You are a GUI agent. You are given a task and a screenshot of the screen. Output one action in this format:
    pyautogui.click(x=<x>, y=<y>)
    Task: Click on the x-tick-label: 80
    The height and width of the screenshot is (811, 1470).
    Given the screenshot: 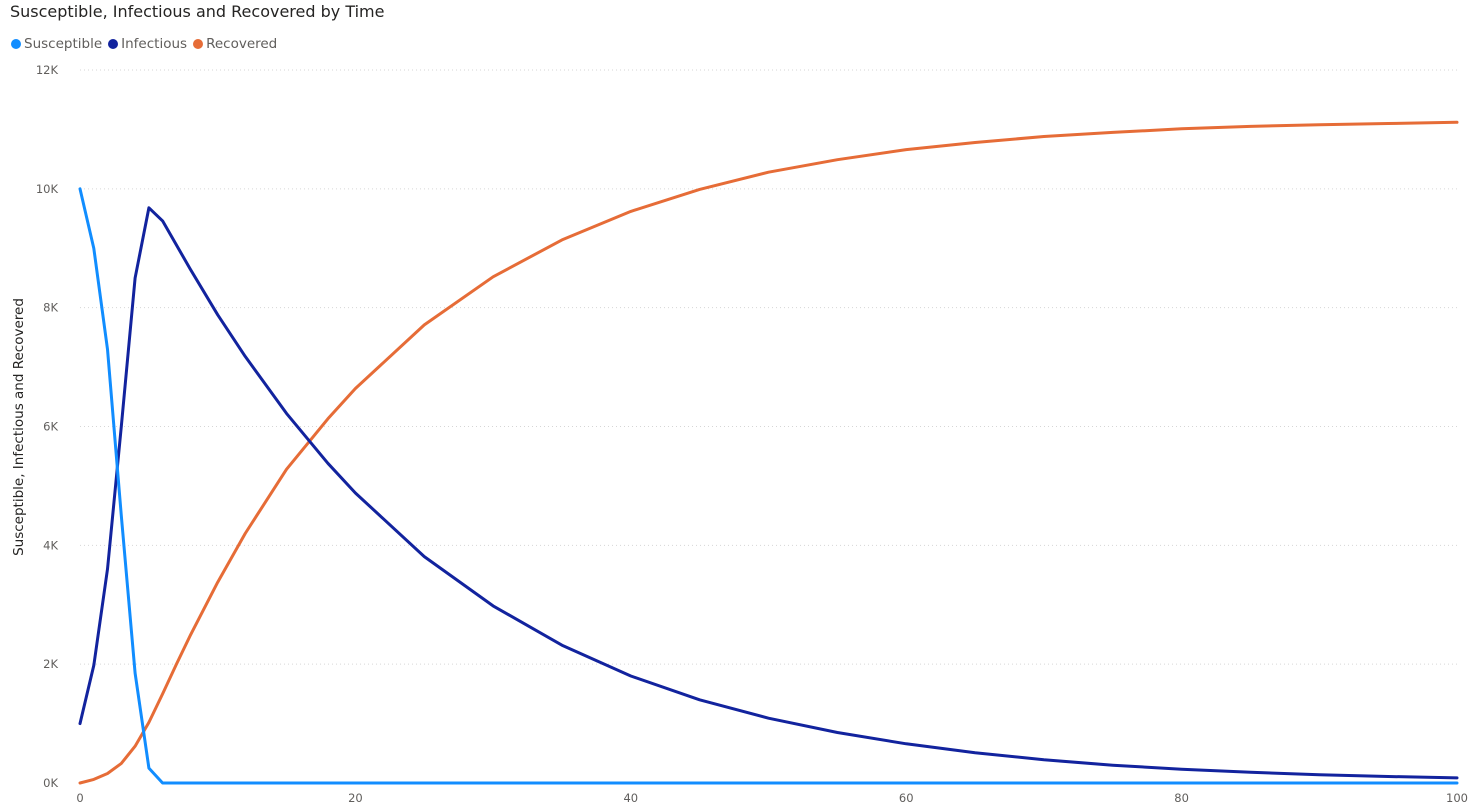 What is the action you would take?
    pyautogui.click(x=1181, y=798)
    